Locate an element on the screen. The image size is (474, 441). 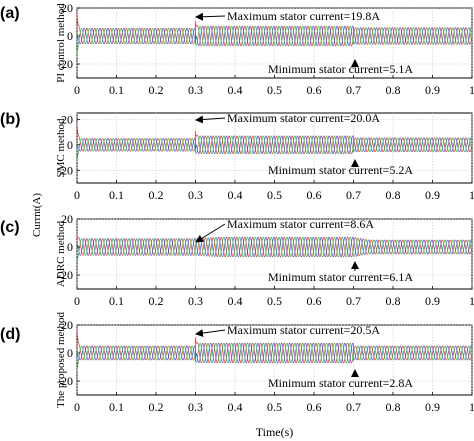
panel-letter: (a) is located at coordinates (10, 13).